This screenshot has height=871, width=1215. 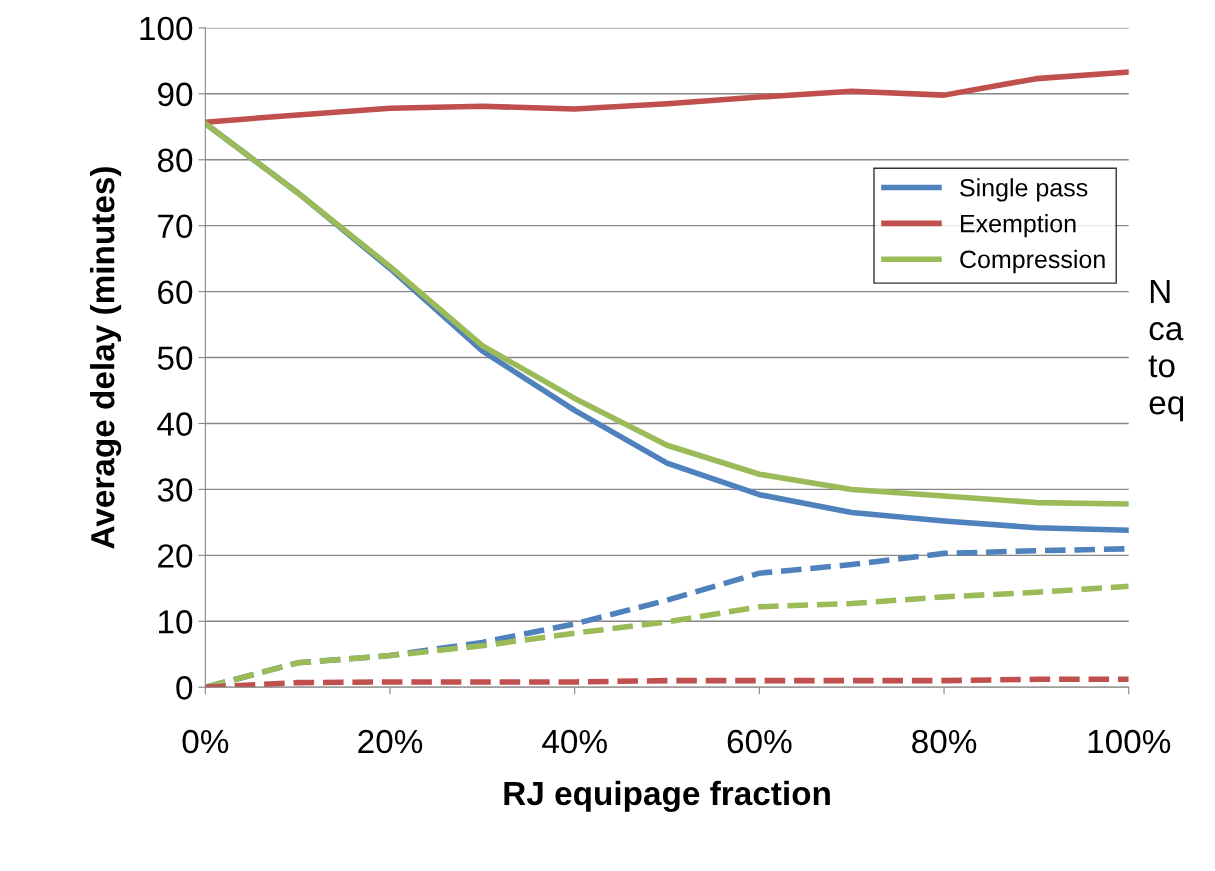 I want to click on x-tick-label: 100%, so click(x=1129, y=741).